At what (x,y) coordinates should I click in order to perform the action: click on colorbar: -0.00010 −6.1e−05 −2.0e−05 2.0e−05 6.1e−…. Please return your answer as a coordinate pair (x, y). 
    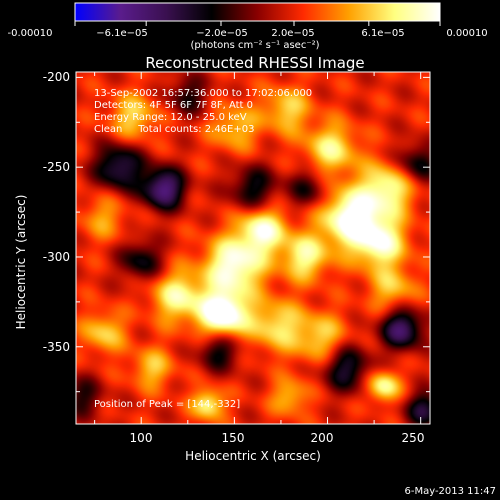
    Looking at the image, I should click on (248, 26).